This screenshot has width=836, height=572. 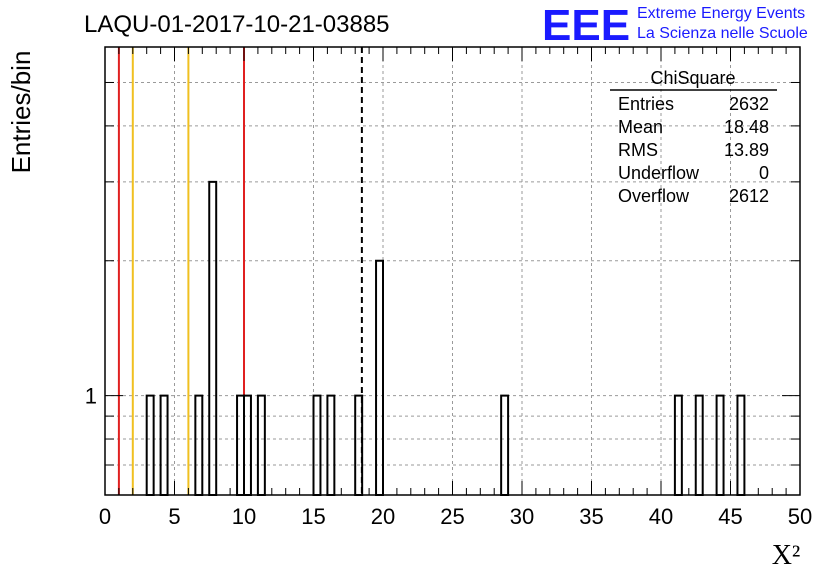 I want to click on stats-label: Entries, so click(x=646, y=104).